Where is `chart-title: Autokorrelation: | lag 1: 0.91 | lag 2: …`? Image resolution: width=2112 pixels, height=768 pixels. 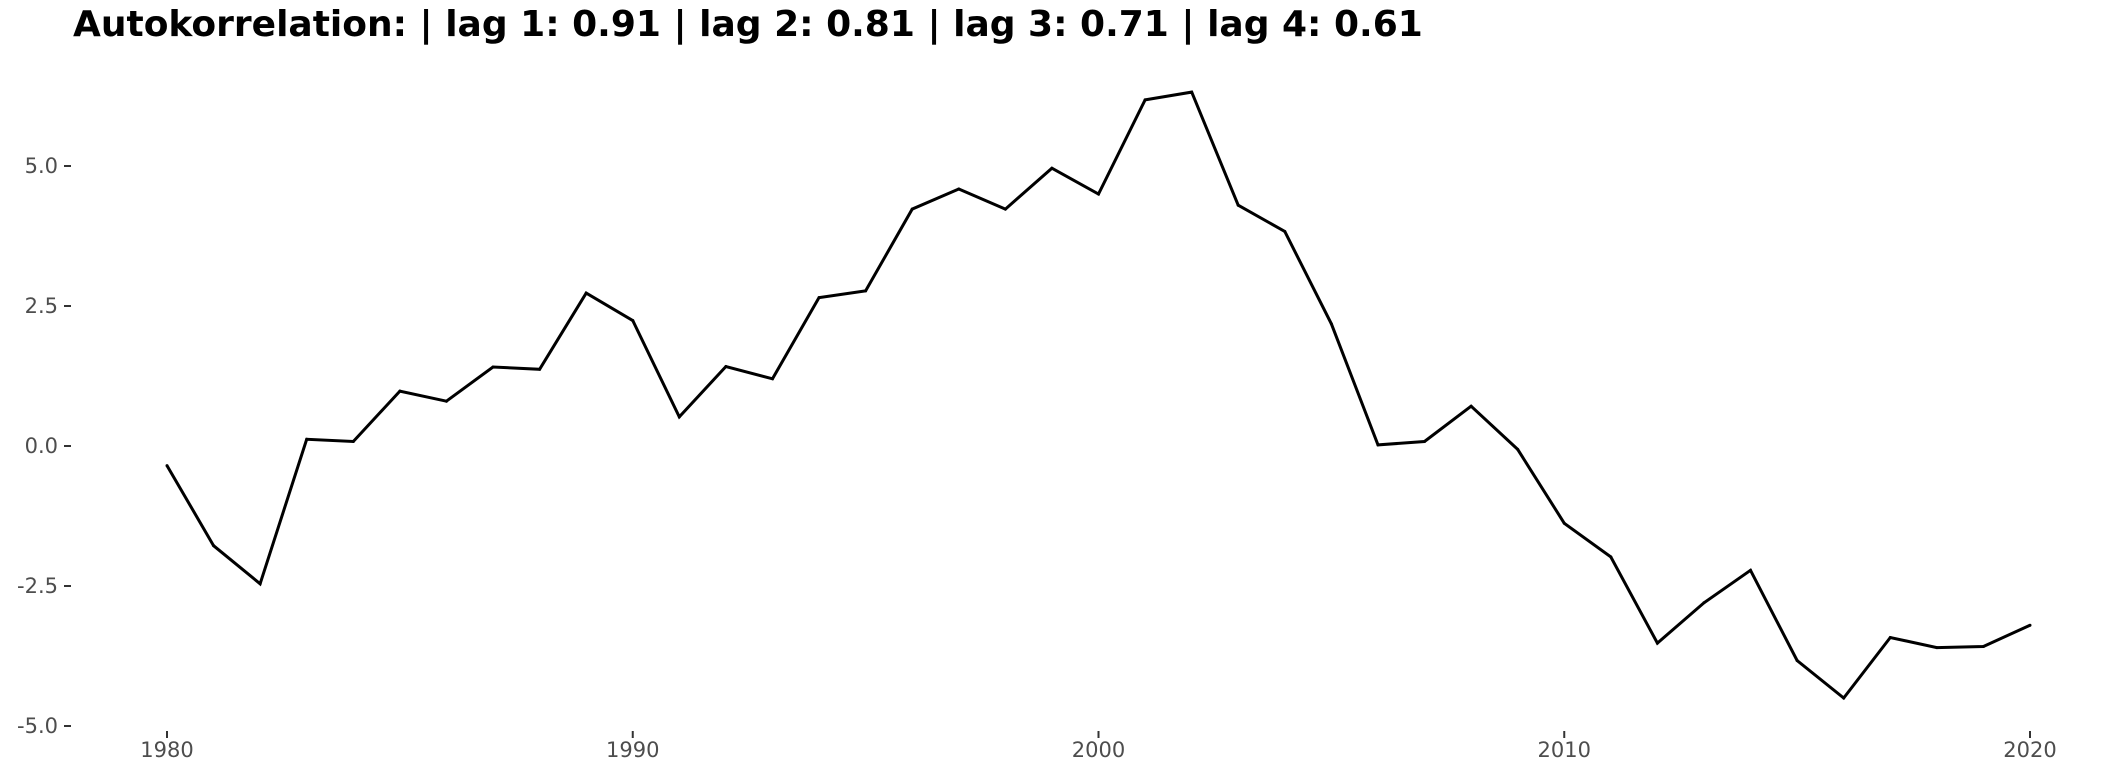
chart-title: Autokorrelation: | lag 1: 0.91 | lag 2: … is located at coordinates (748, 24).